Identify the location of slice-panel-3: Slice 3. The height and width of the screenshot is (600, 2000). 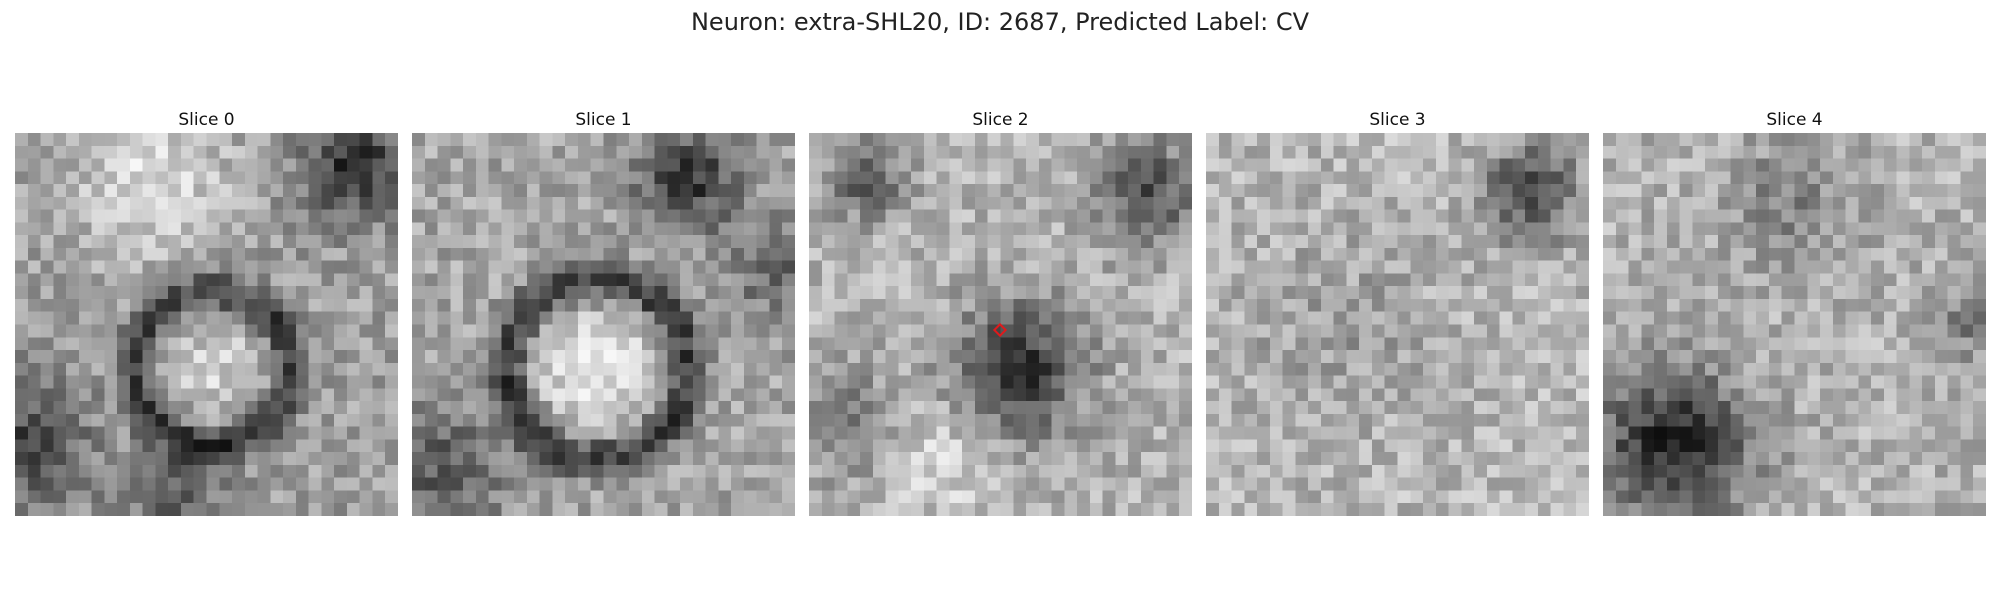
(1397, 311).